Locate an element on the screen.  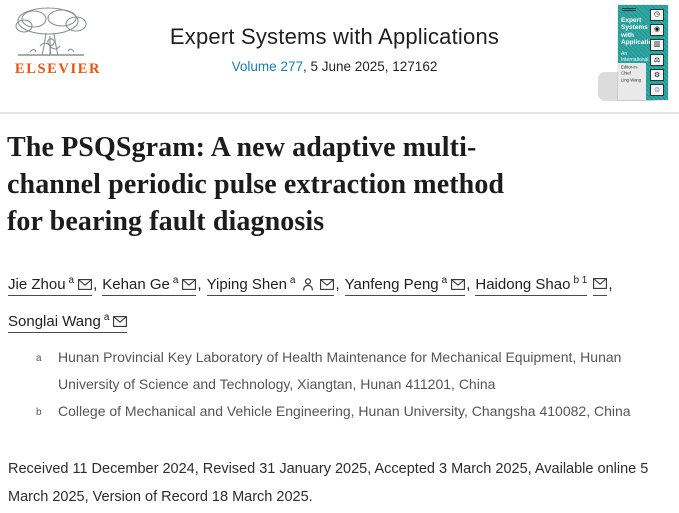
author-link-yanfeng-peng: Yanfeng Peng a is located at coordinates (405, 285).